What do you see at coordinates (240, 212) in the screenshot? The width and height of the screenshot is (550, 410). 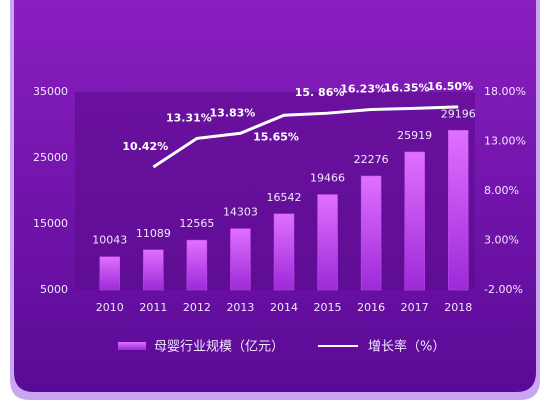 I see `bar-value-label: 14303` at bounding box center [240, 212].